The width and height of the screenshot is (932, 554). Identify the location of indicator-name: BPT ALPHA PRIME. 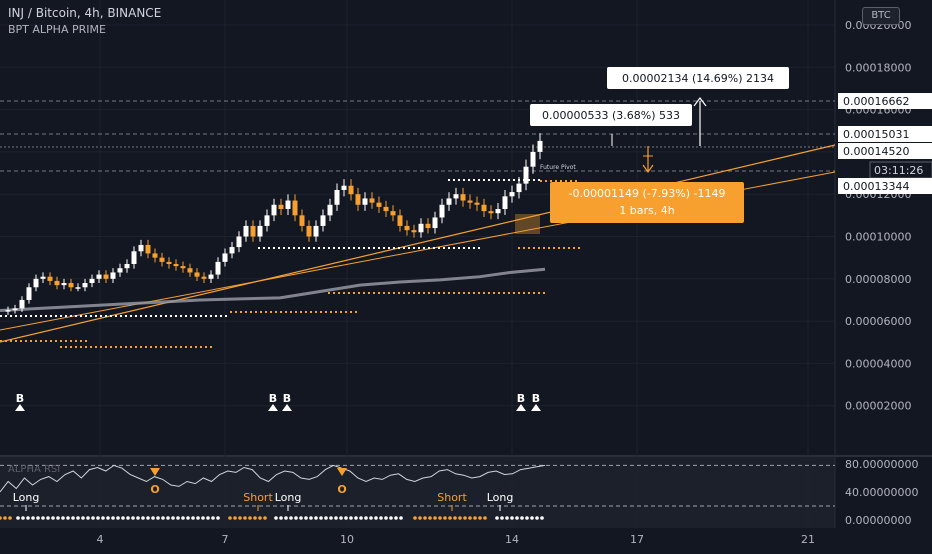
(57, 29).